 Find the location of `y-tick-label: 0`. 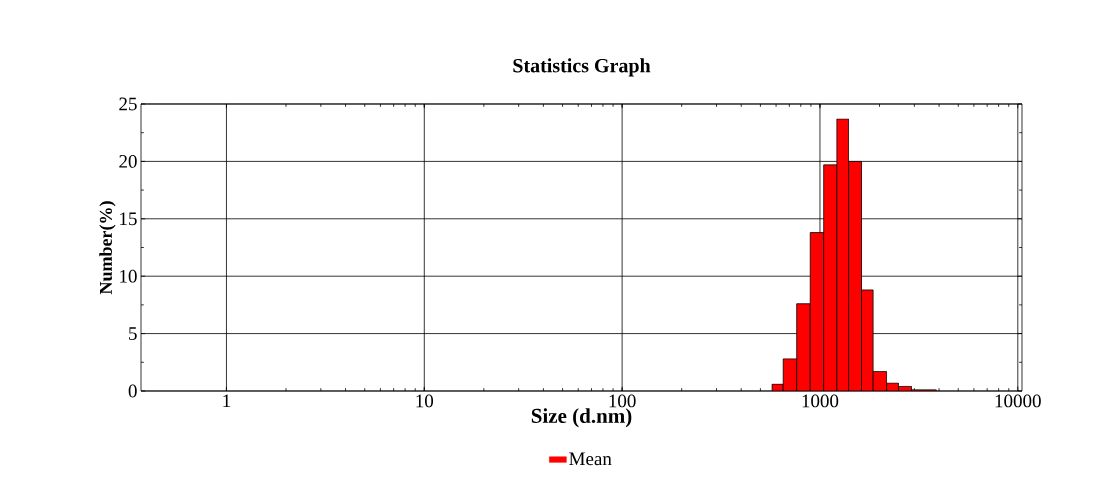

y-tick-label: 0 is located at coordinates (132, 391).